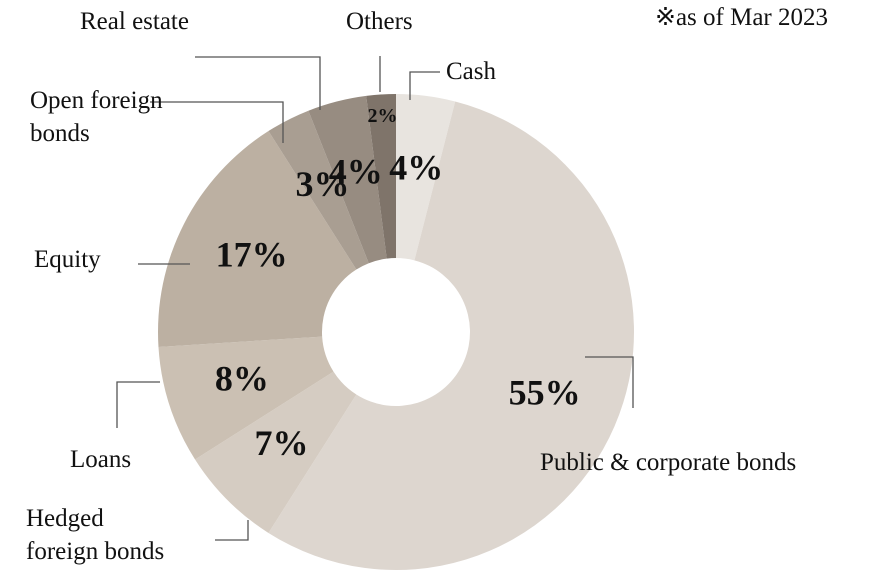 The height and width of the screenshot is (570, 894). Describe the element at coordinates (741, 17) in the screenshot. I see `note: ※as of Mar 2023` at that location.